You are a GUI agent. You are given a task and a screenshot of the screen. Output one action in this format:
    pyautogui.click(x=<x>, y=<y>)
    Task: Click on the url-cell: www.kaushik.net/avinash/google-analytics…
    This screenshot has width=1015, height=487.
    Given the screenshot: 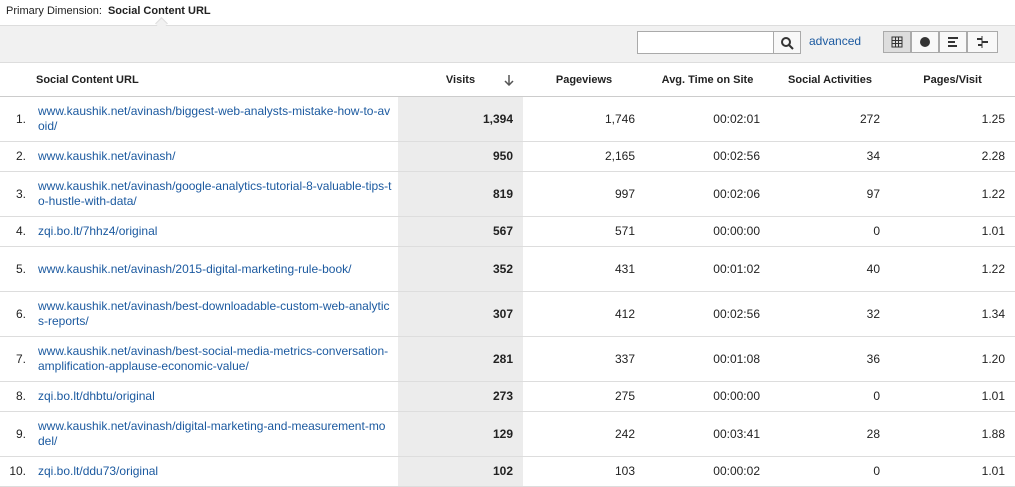 What is the action you would take?
    pyautogui.click(x=214, y=194)
    